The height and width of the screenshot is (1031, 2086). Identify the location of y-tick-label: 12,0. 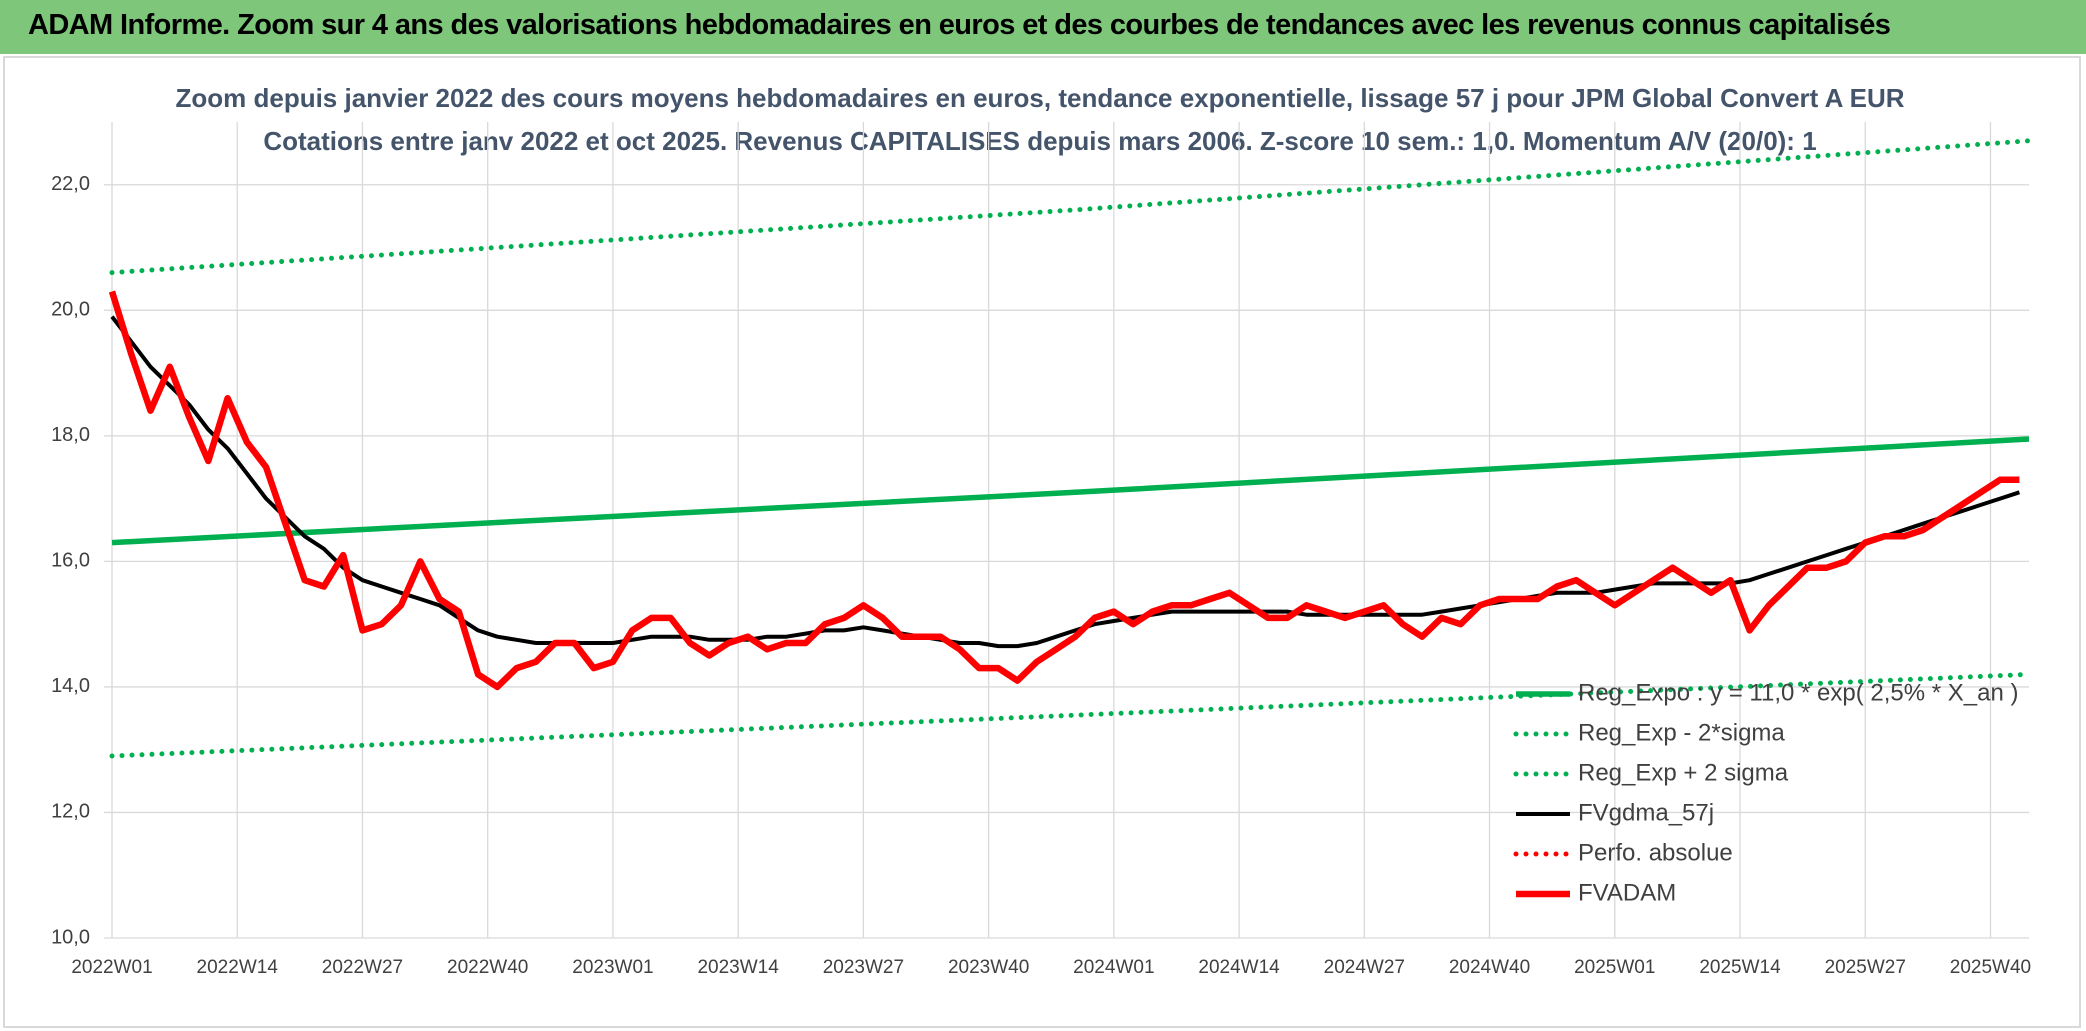
(70, 812).